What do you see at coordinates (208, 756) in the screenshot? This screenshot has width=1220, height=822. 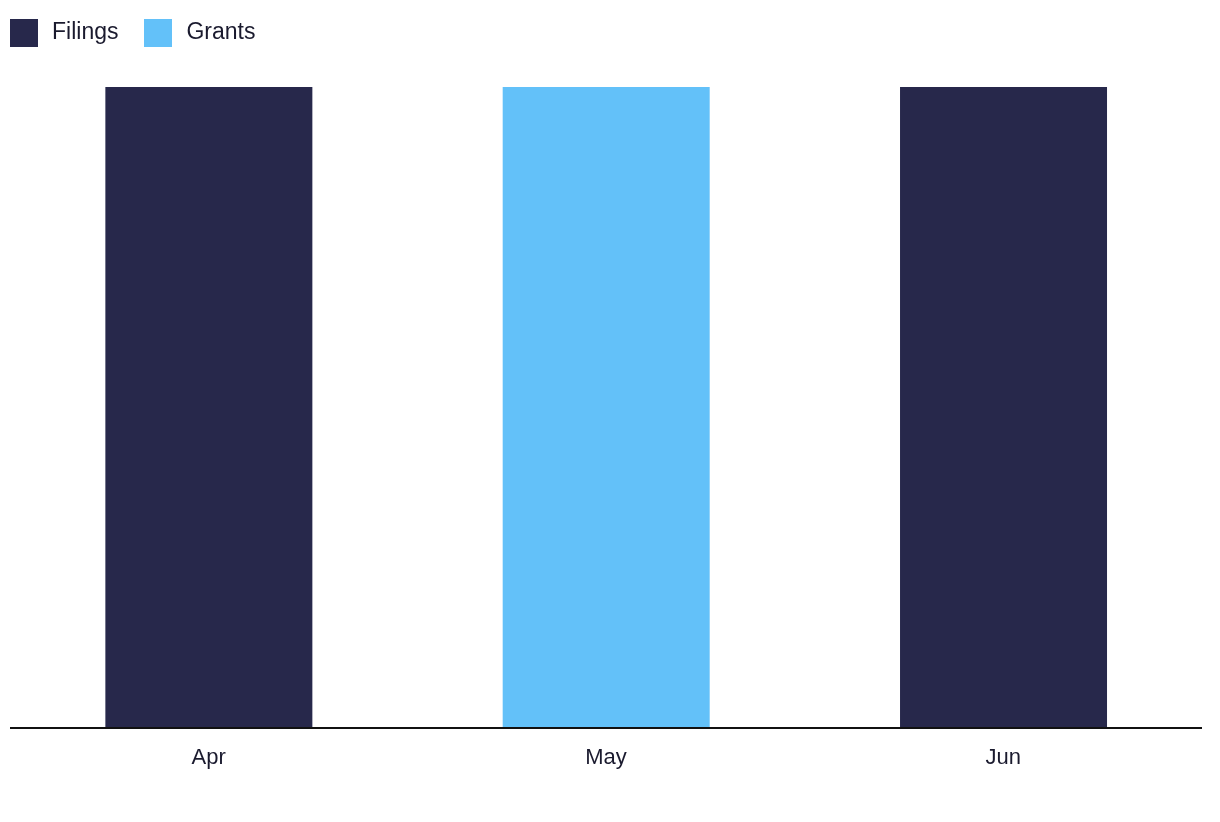 I see `x-tick-label: Apr` at bounding box center [208, 756].